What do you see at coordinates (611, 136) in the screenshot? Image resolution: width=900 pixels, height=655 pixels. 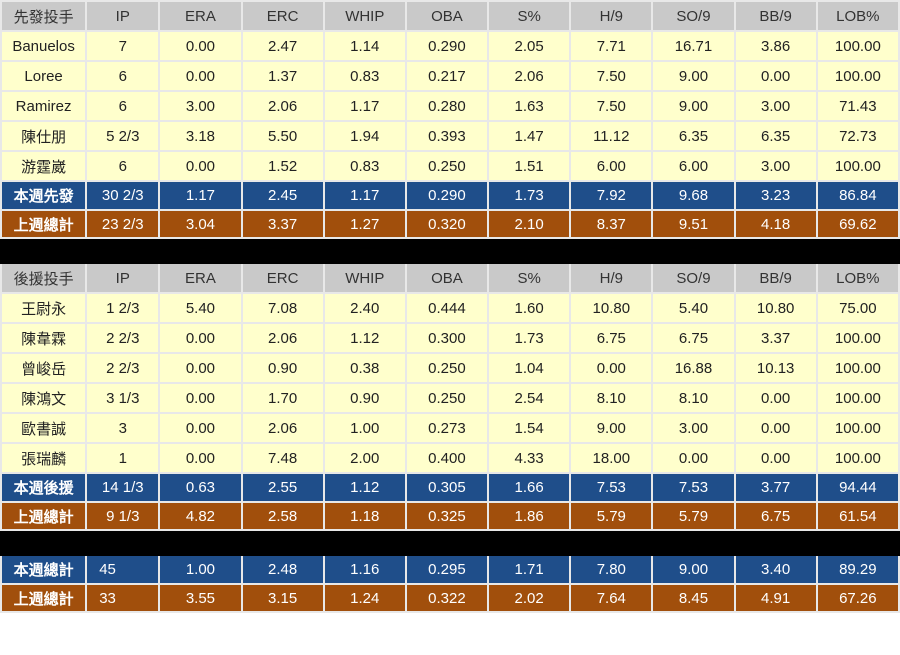 I see `stat-cell: 11.12` at bounding box center [611, 136].